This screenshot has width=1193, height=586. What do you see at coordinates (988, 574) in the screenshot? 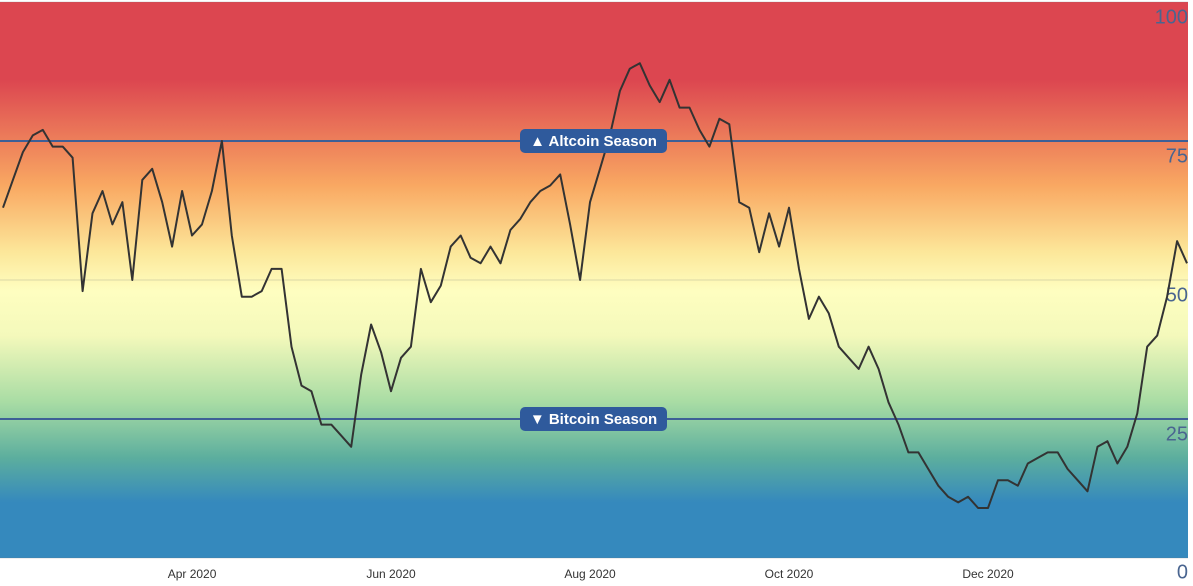
I see `x-tick-label: Dec 2020` at bounding box center [988, 574].